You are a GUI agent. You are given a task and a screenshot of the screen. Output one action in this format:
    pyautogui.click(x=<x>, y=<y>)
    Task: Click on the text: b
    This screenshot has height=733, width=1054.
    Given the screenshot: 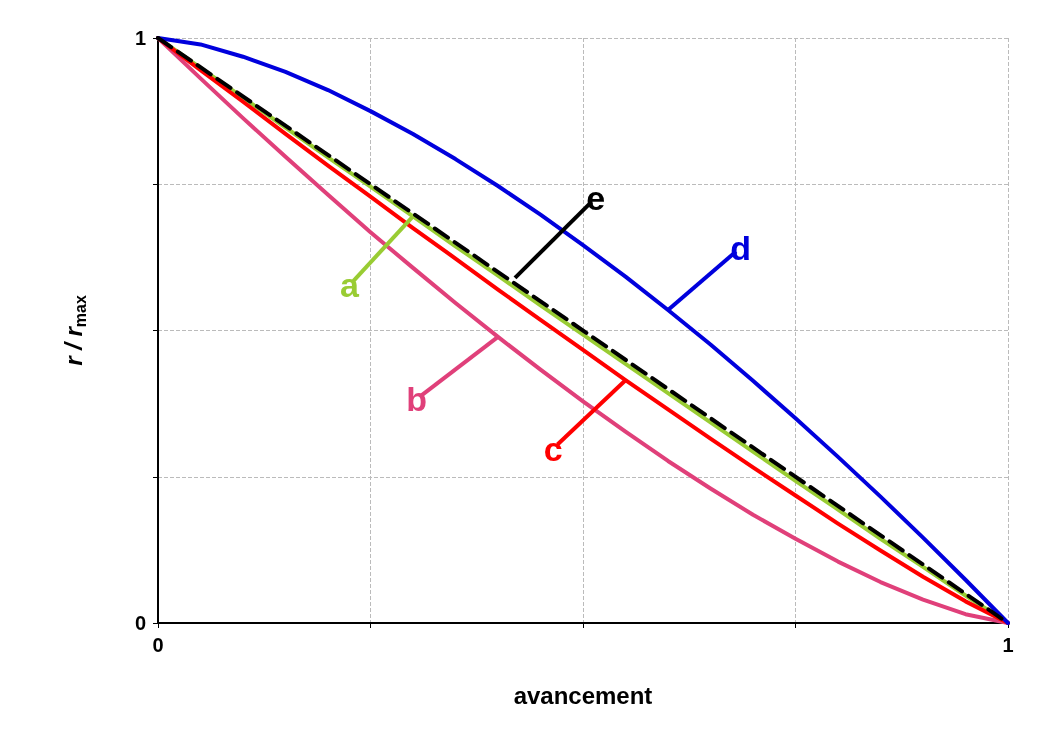 What is the action you would take?
    pyautogui.click(x=417, y=399)
    